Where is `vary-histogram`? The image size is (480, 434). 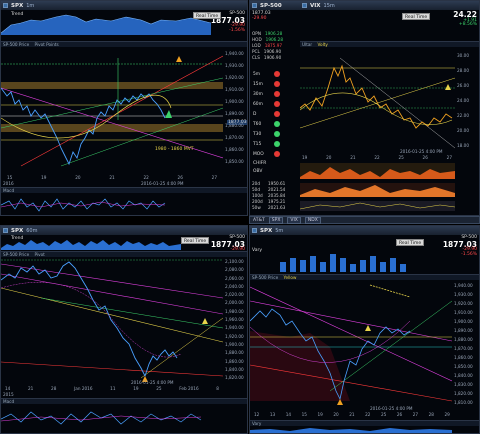
vary-histogram is located at coordinates (343, 263).